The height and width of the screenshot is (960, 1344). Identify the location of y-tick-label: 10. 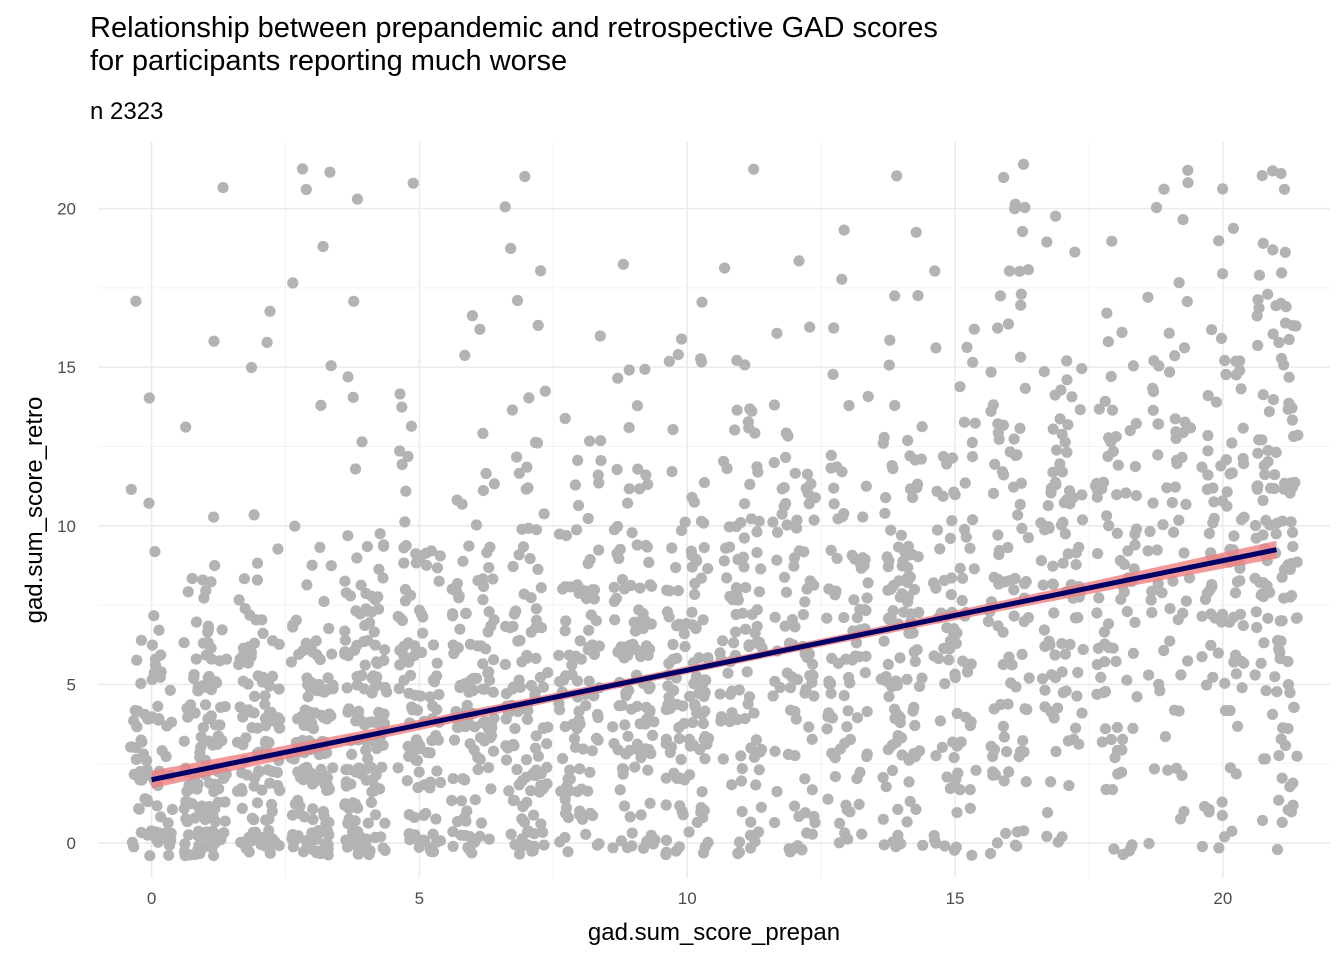
(66, 526).